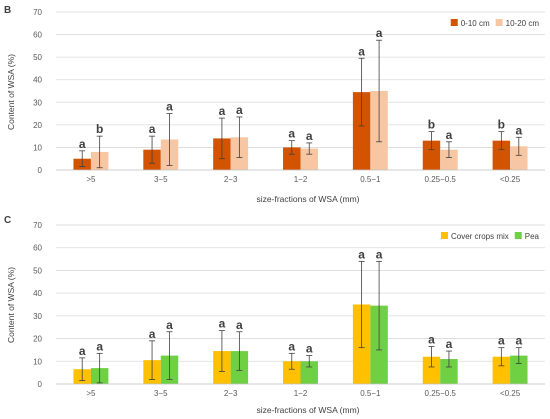 The image size is (550, 419). I want to click on legend-label: Cover crops mix, so click(480, 236).